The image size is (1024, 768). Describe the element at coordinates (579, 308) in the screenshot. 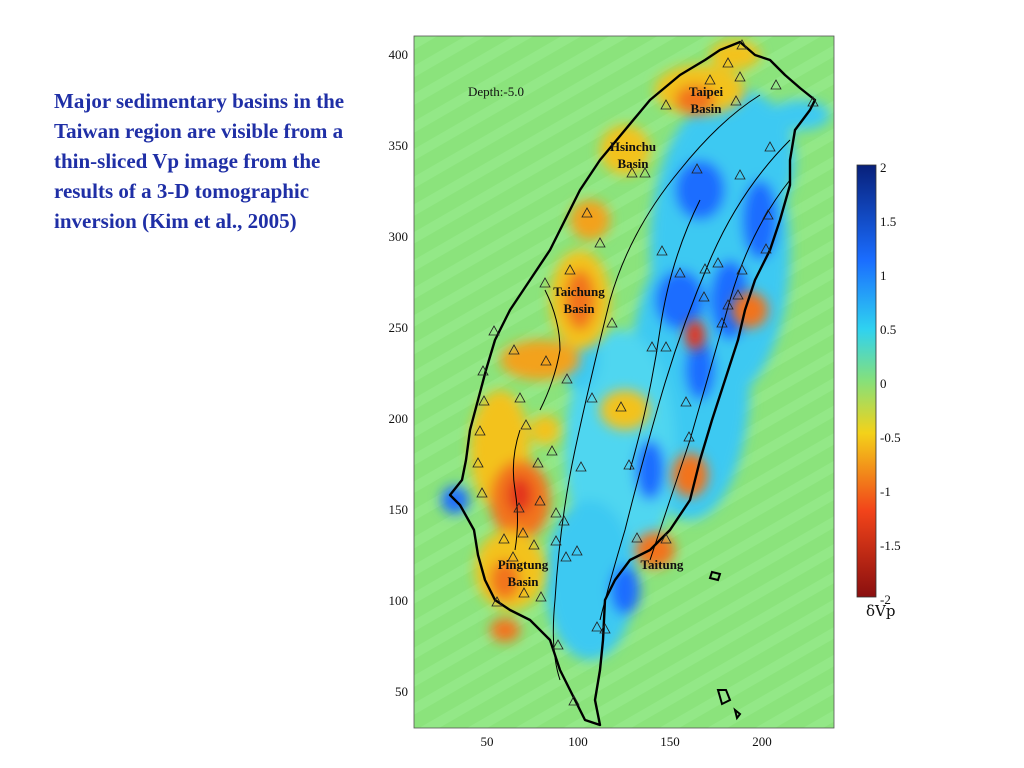

I see `basin-label-taichung-line2: Basin` at that location.